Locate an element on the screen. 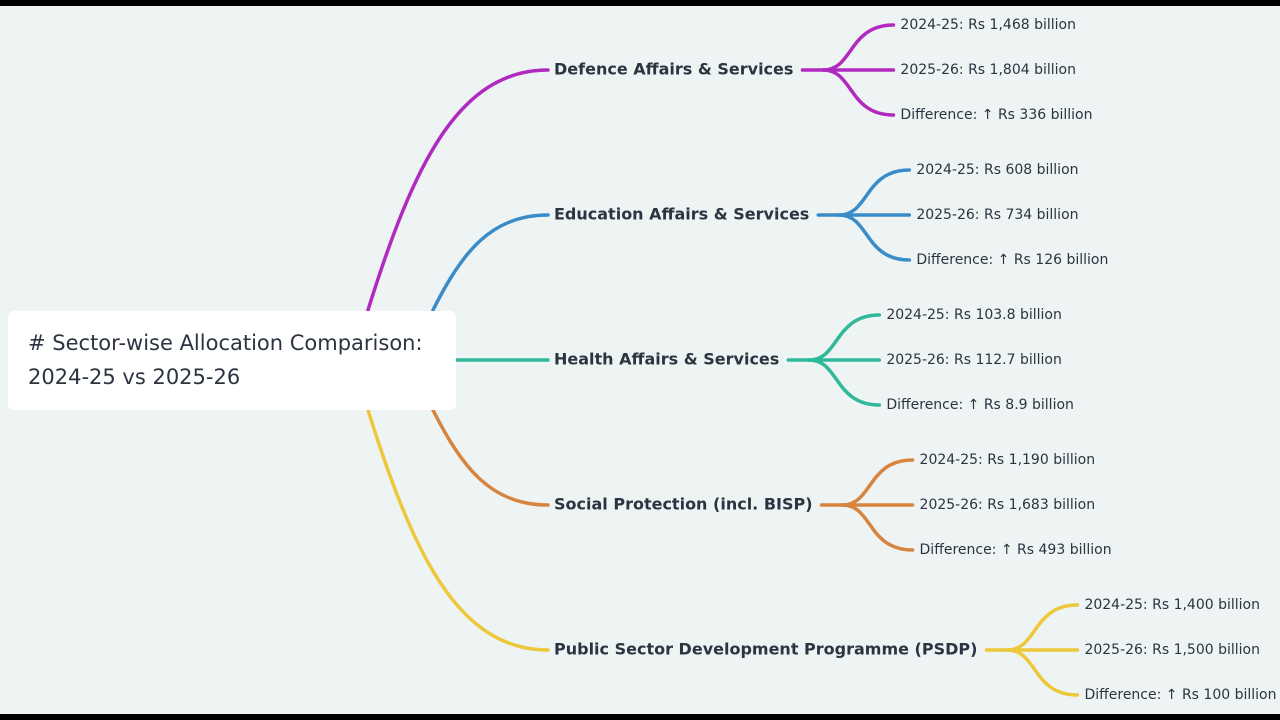  child-label: Difference: ↑ Rs 8.9 billion is located at coordinates (980, 405).